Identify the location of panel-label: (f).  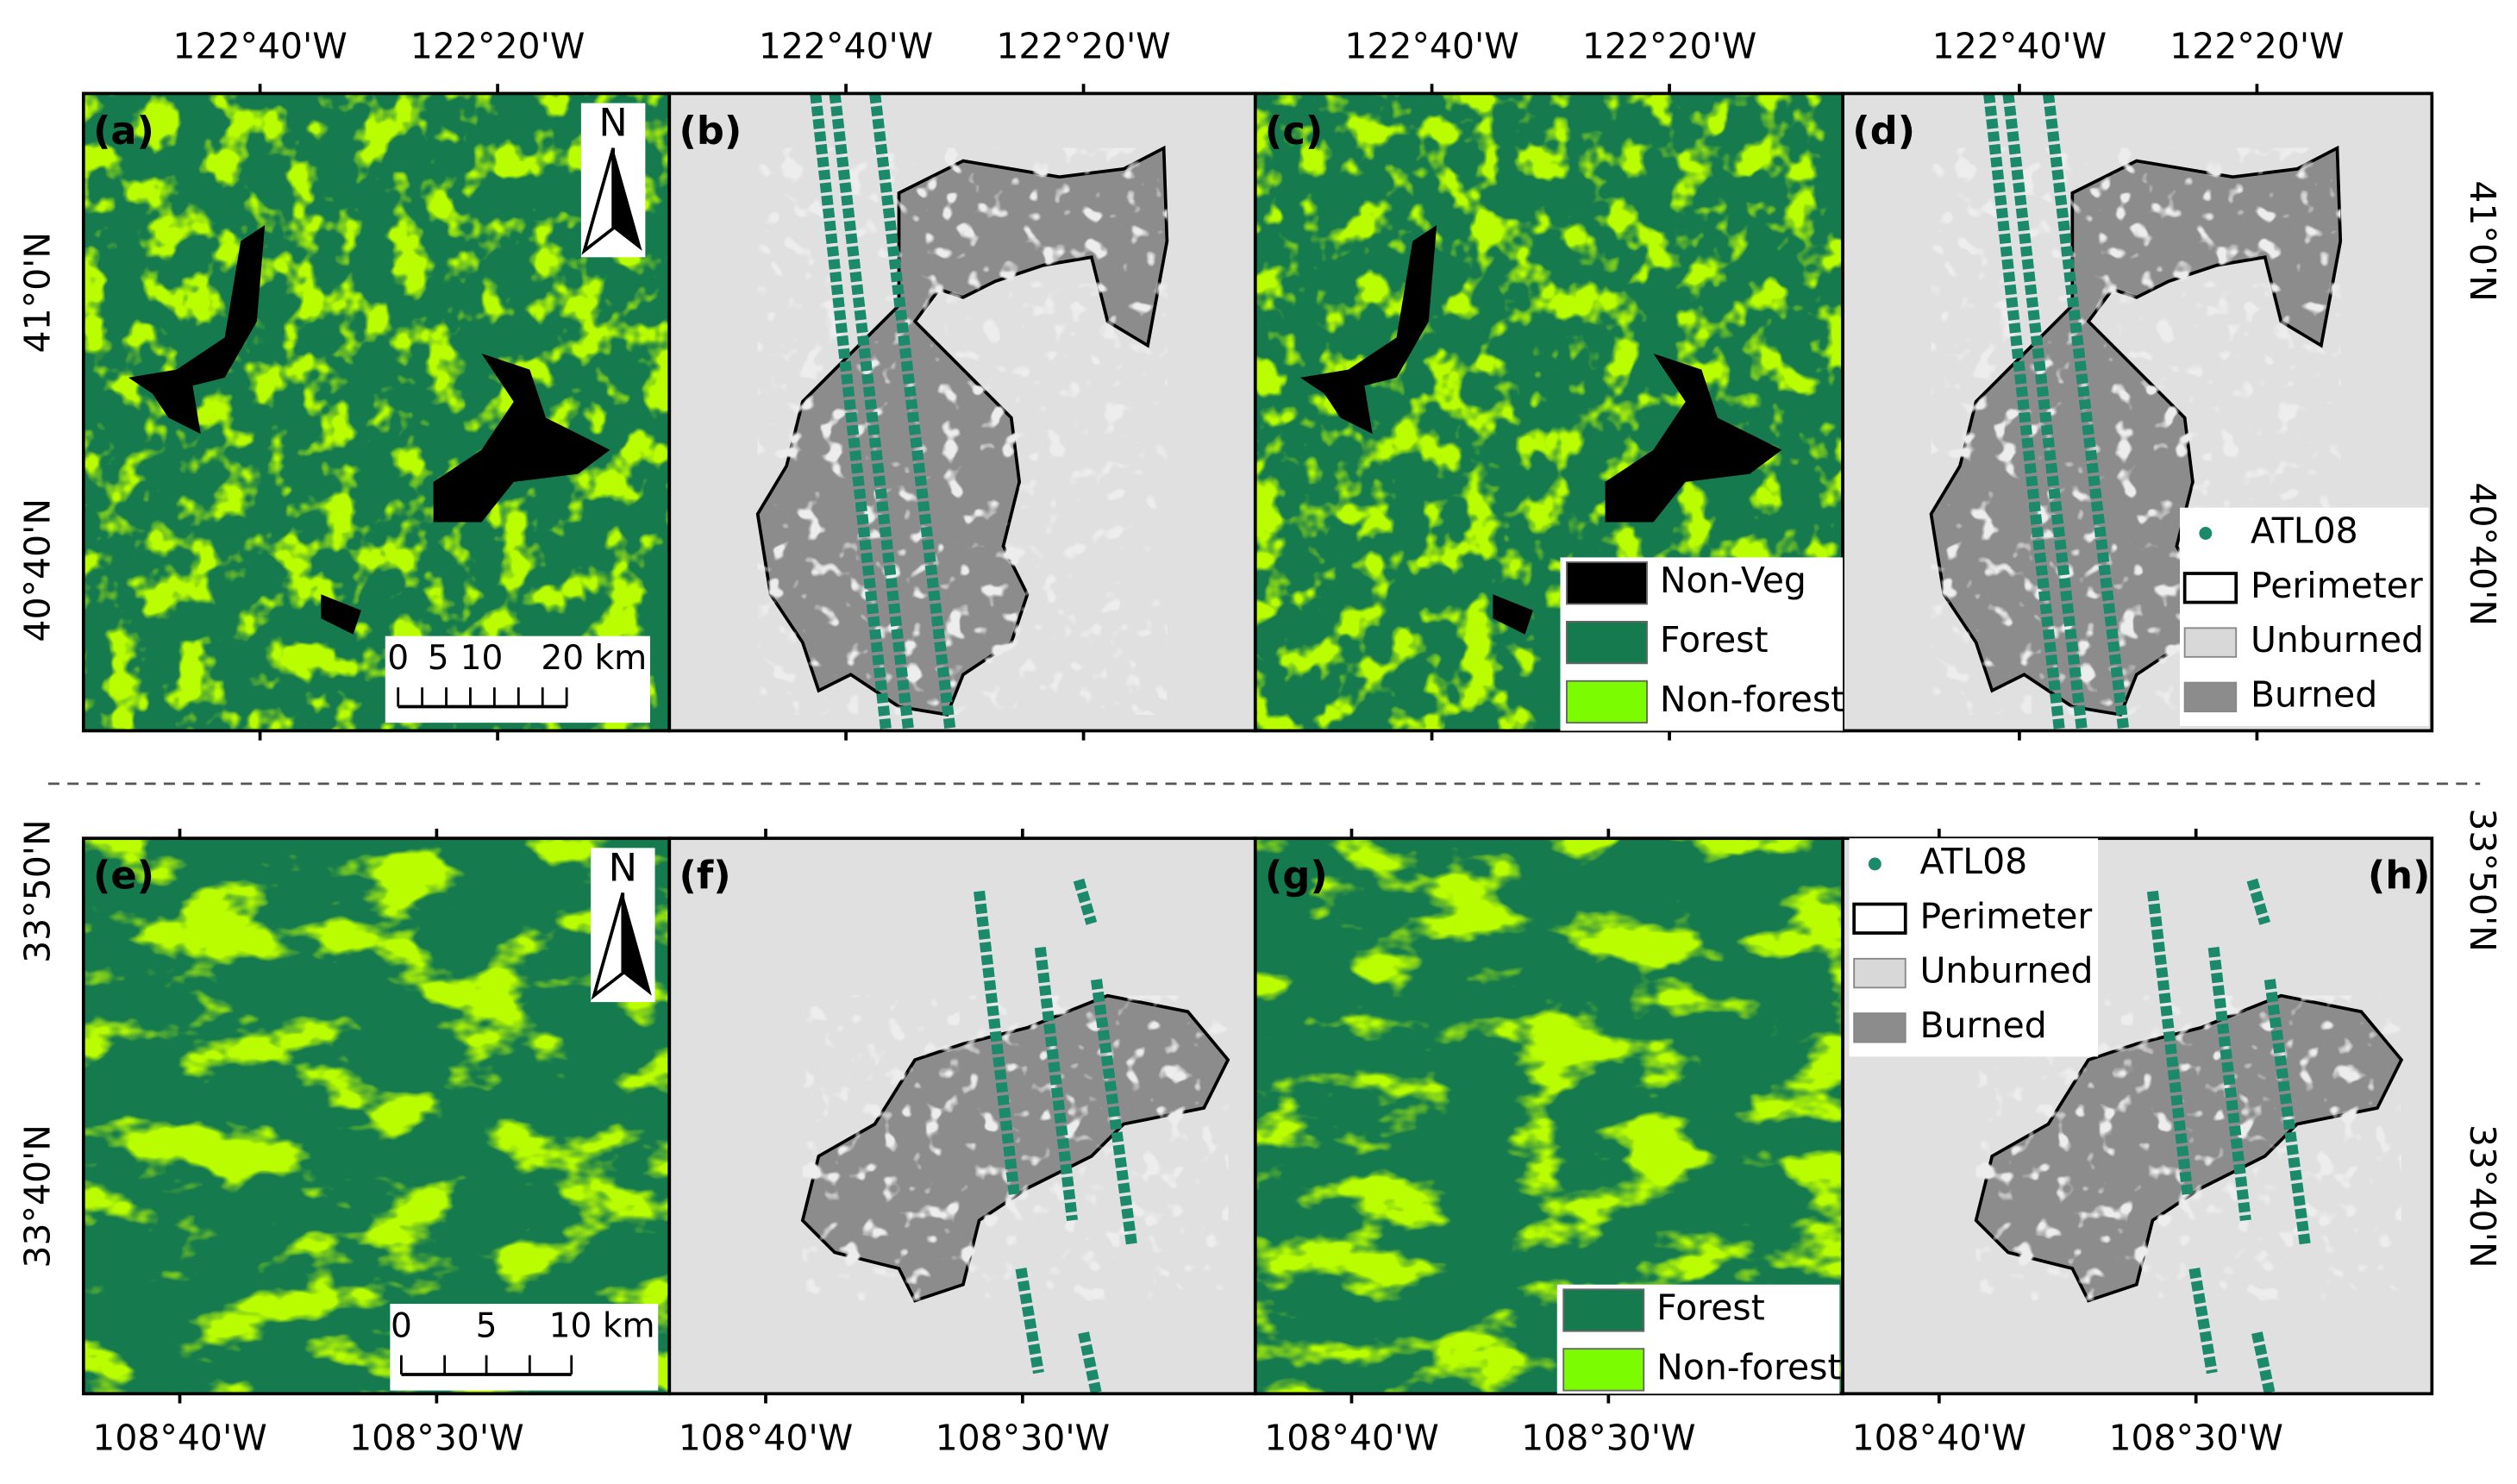
(704, 876).